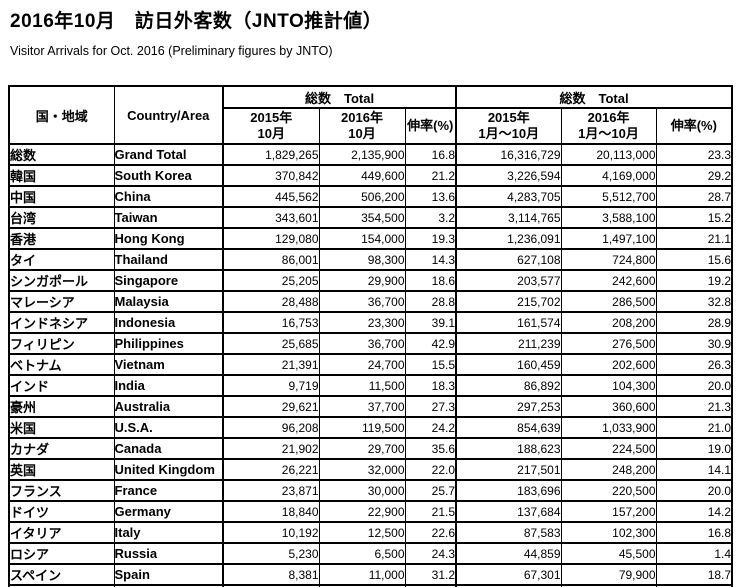  Describe the element at coordinates (61, 280) in the screenshot. I see `country-jp-cell: シンガポール` at that location.